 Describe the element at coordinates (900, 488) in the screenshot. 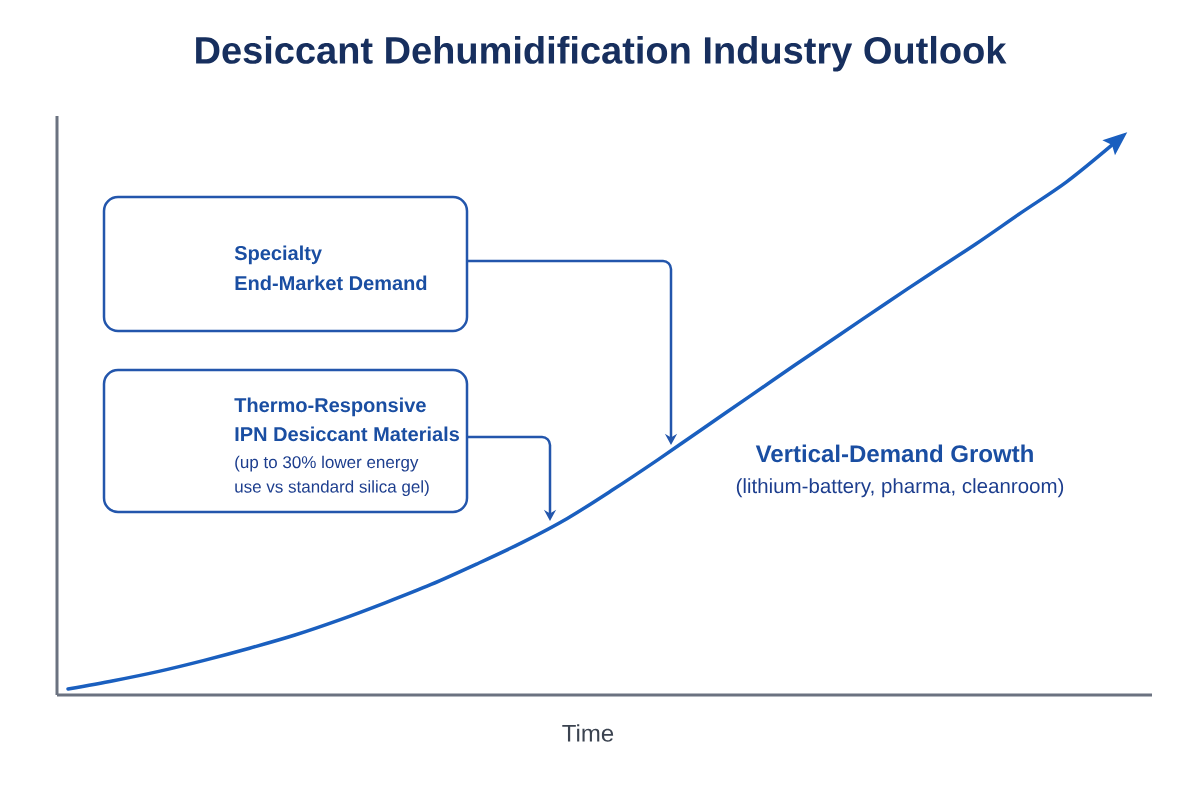

I see `annotation: (lithium-battery, pharma, cleanroom)` at that location.